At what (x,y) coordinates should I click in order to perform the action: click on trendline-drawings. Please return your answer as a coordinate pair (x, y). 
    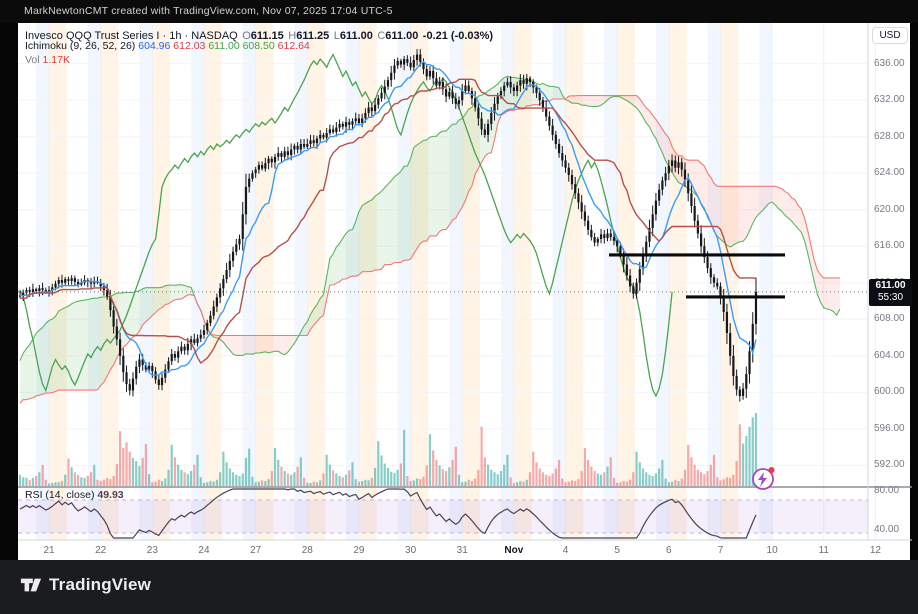
    Looking at the image, I should click on (697, 276).